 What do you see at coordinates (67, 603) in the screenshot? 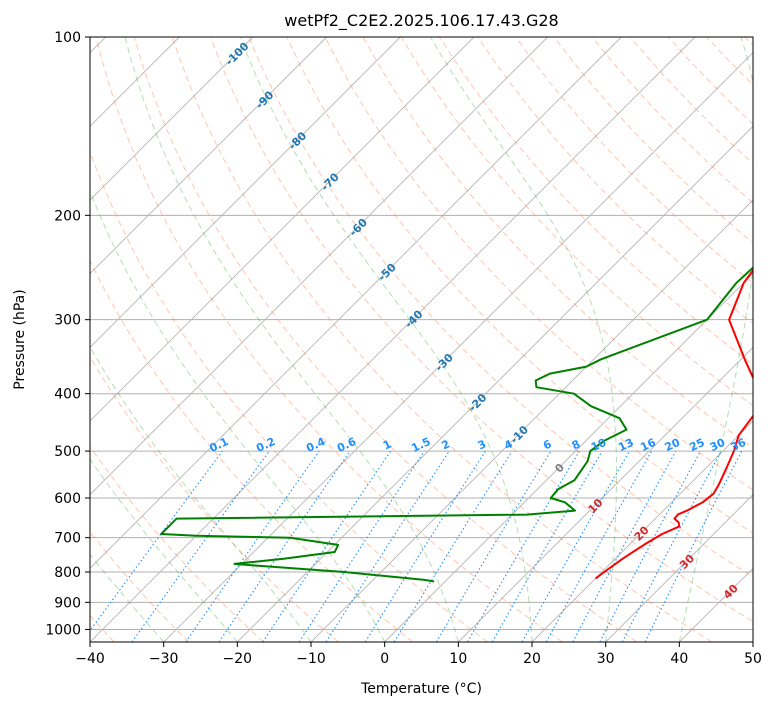
I see `y-tick-label: 900` at bounding box center [67, 603].